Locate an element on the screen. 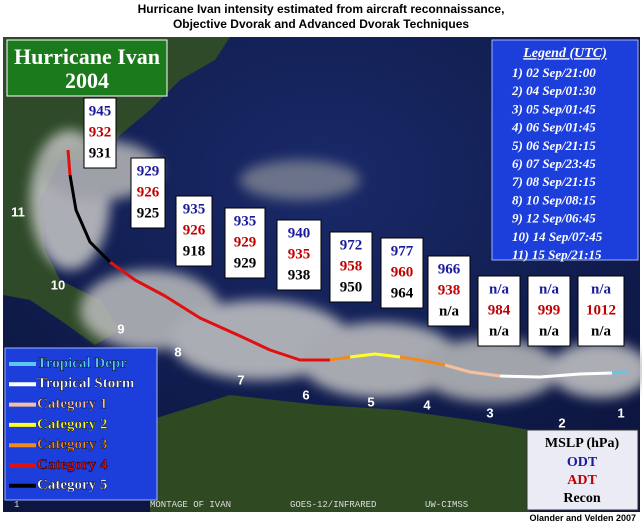 The height and width of the screenshot is (526, 642). utc-legend-entry: 7) 08 Sep/21:15 is located at coordinates (554, 181).